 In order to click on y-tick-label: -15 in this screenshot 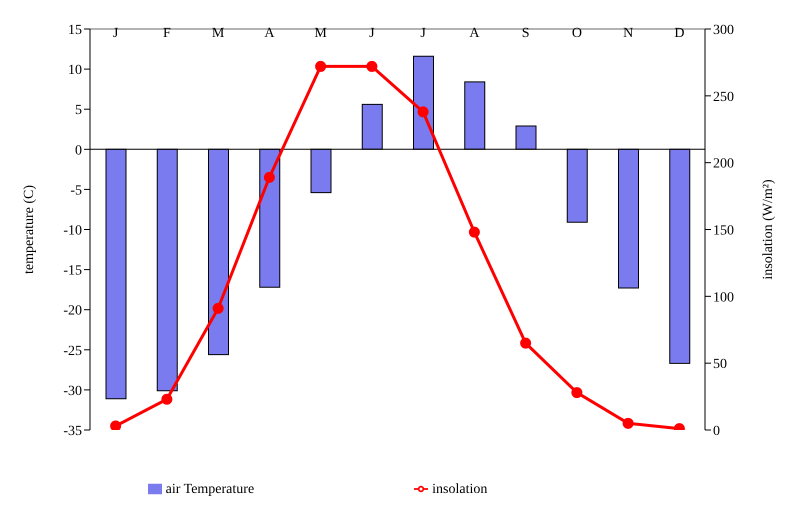, I will do `click(72, 271)`.